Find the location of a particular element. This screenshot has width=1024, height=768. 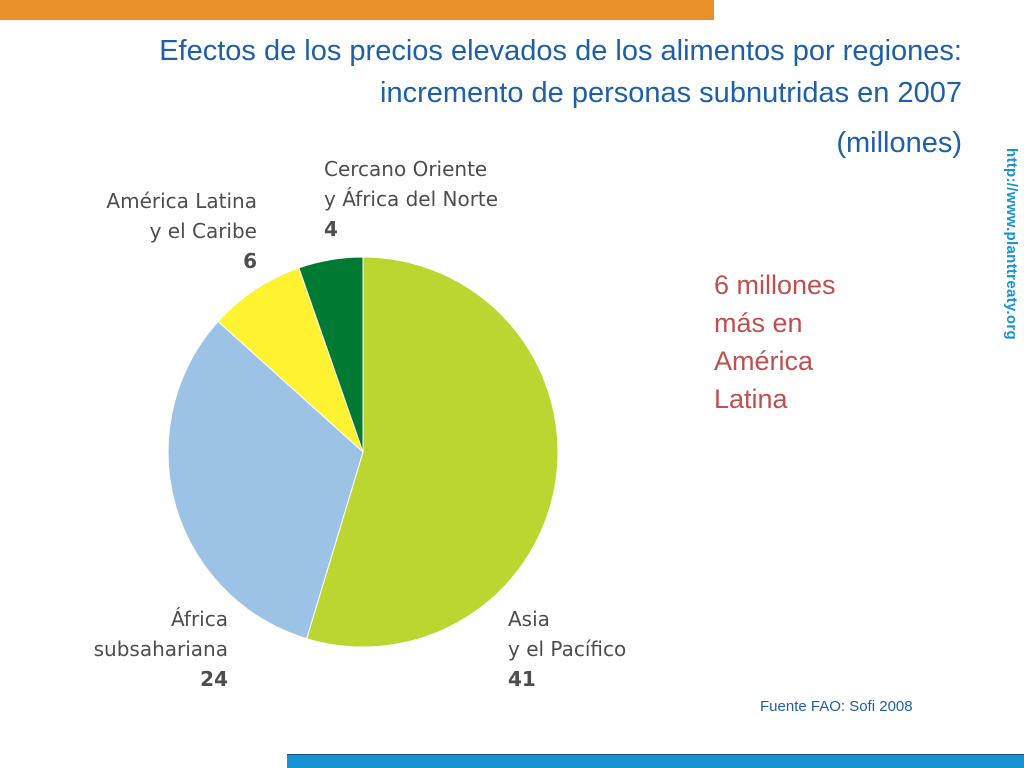

slice-label-near-east-line1: Cercano Oriente is located at coordinates (406, 169).